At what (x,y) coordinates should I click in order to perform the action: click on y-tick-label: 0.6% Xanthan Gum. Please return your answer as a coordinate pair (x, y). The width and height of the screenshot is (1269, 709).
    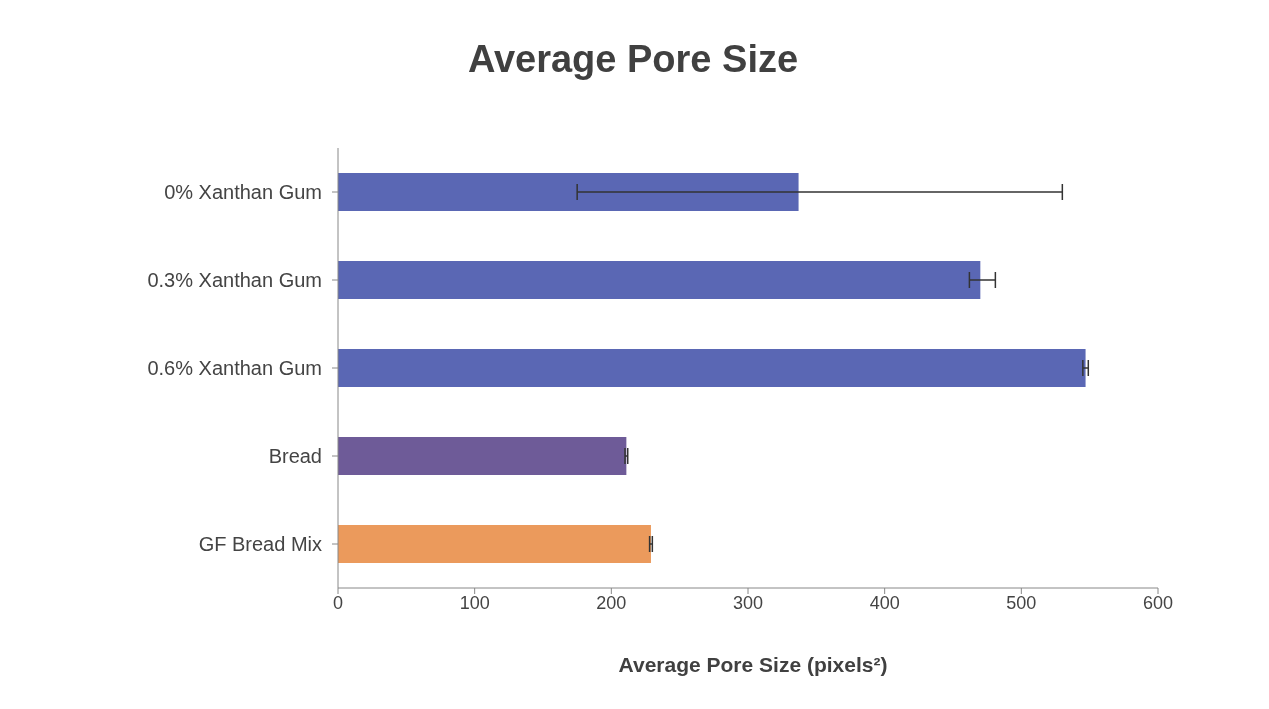
    Looking at the image, I should click on (234, 368).